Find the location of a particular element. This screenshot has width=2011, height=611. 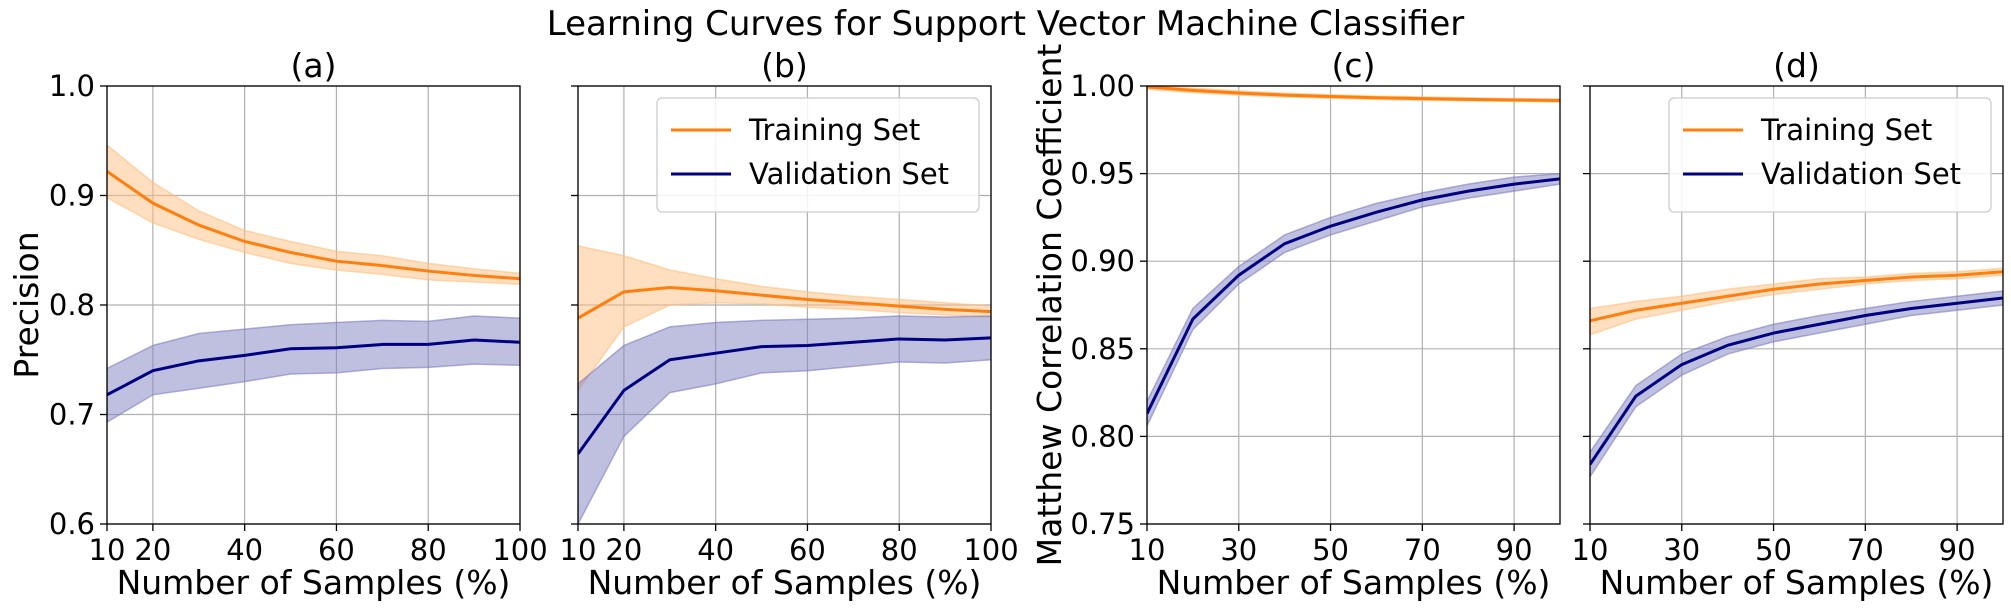

y-tick-label: 0.8 is located at coordinates (72, 305).